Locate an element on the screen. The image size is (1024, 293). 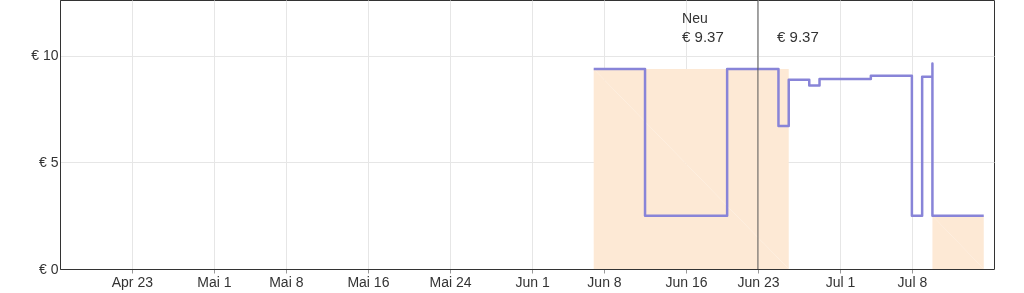
y-tick-label: € 5 is located at coordinates (49, 161).